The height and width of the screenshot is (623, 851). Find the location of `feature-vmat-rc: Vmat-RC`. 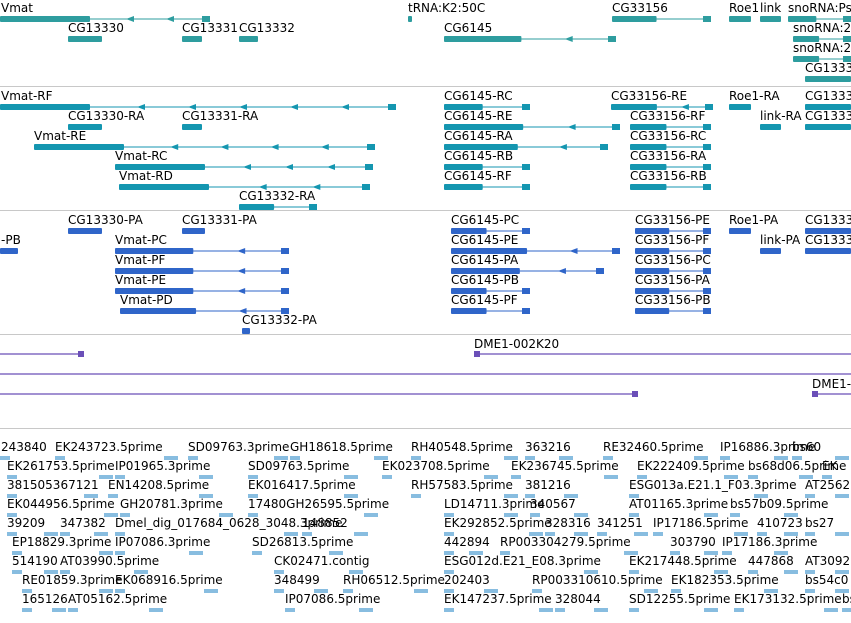

feature-vmat-rc: Vmat-RC is located at coordinates (244, 159).